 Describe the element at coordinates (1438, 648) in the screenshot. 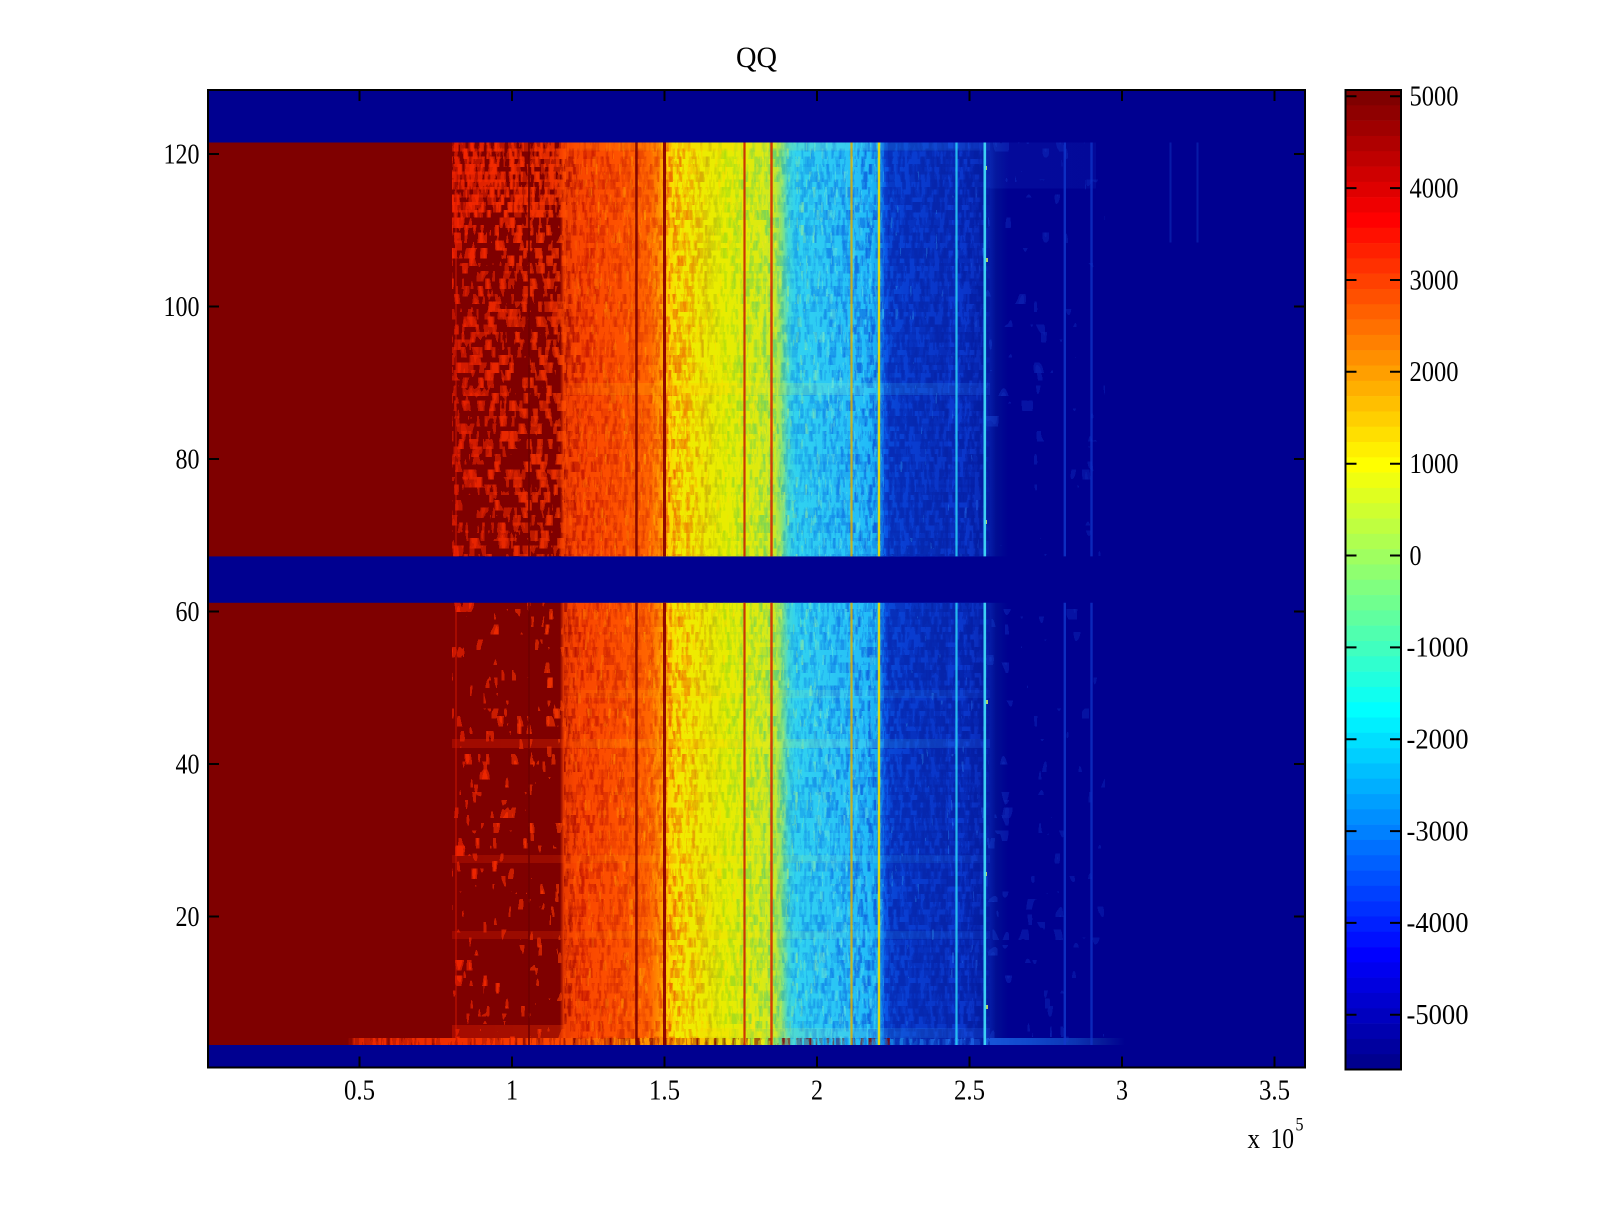

I see `svg-text: -1000` at that location.